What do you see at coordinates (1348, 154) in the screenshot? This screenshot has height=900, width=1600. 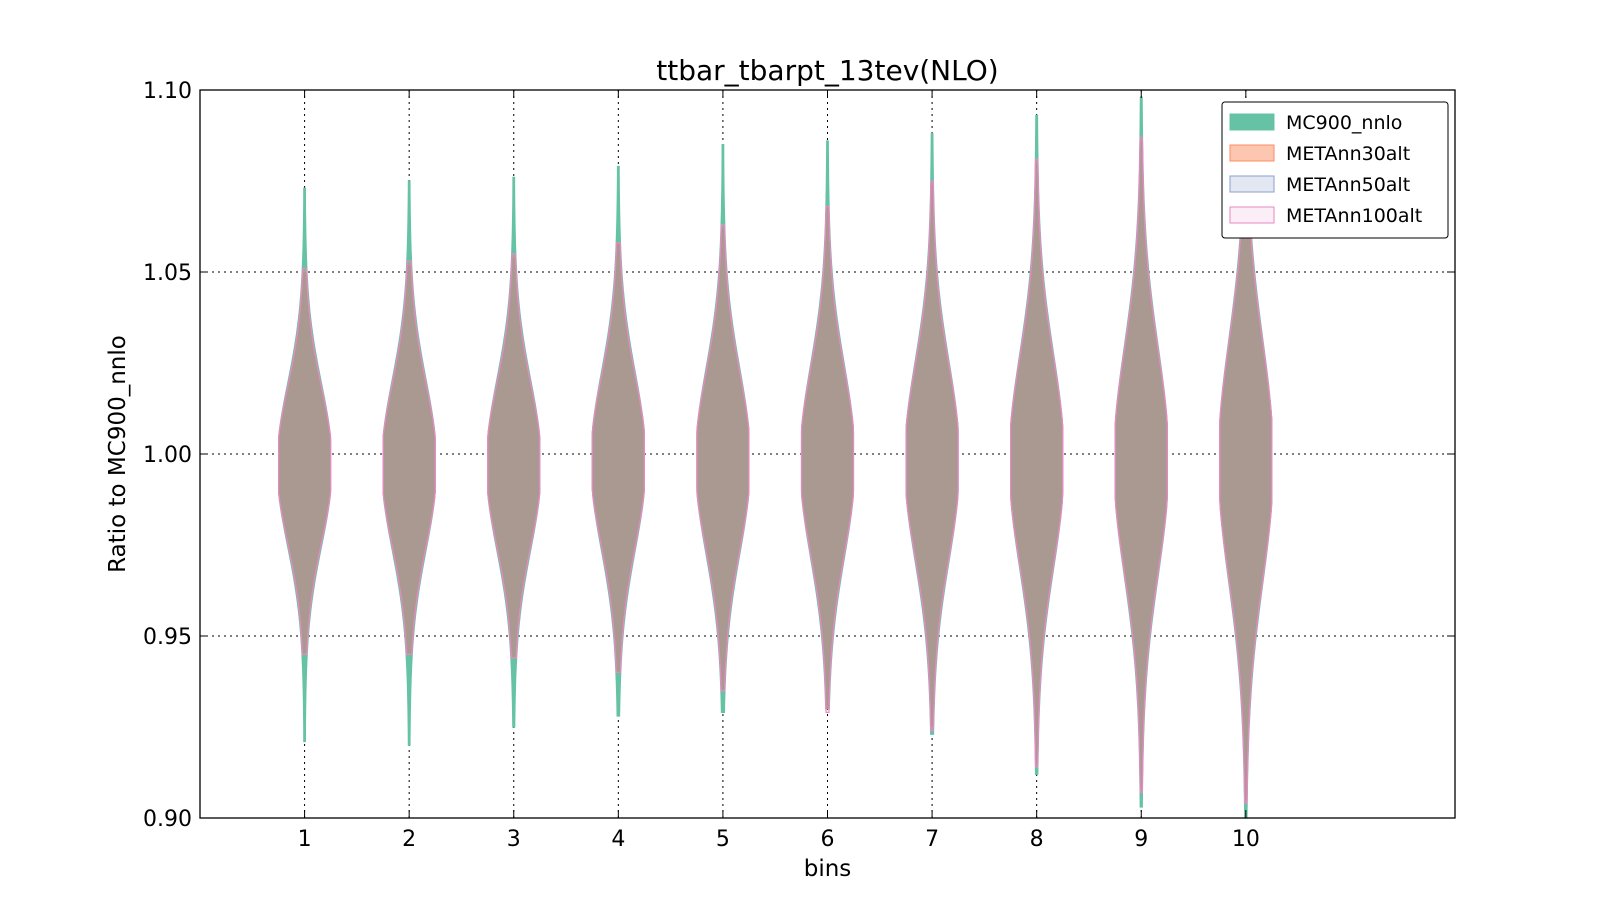 I see `legend-label: METAnn30alt` at bounding box center [1348, 154].